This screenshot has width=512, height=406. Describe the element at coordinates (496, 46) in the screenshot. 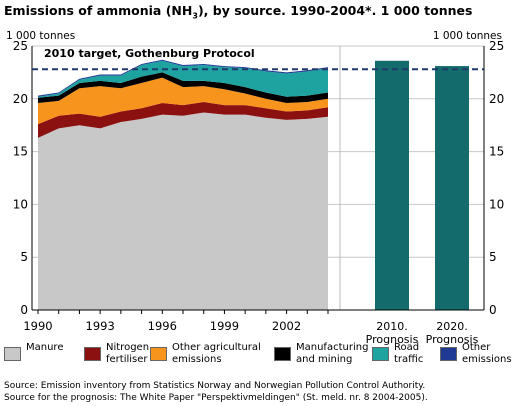

I see `y-tick-label-right: 25` at that location.